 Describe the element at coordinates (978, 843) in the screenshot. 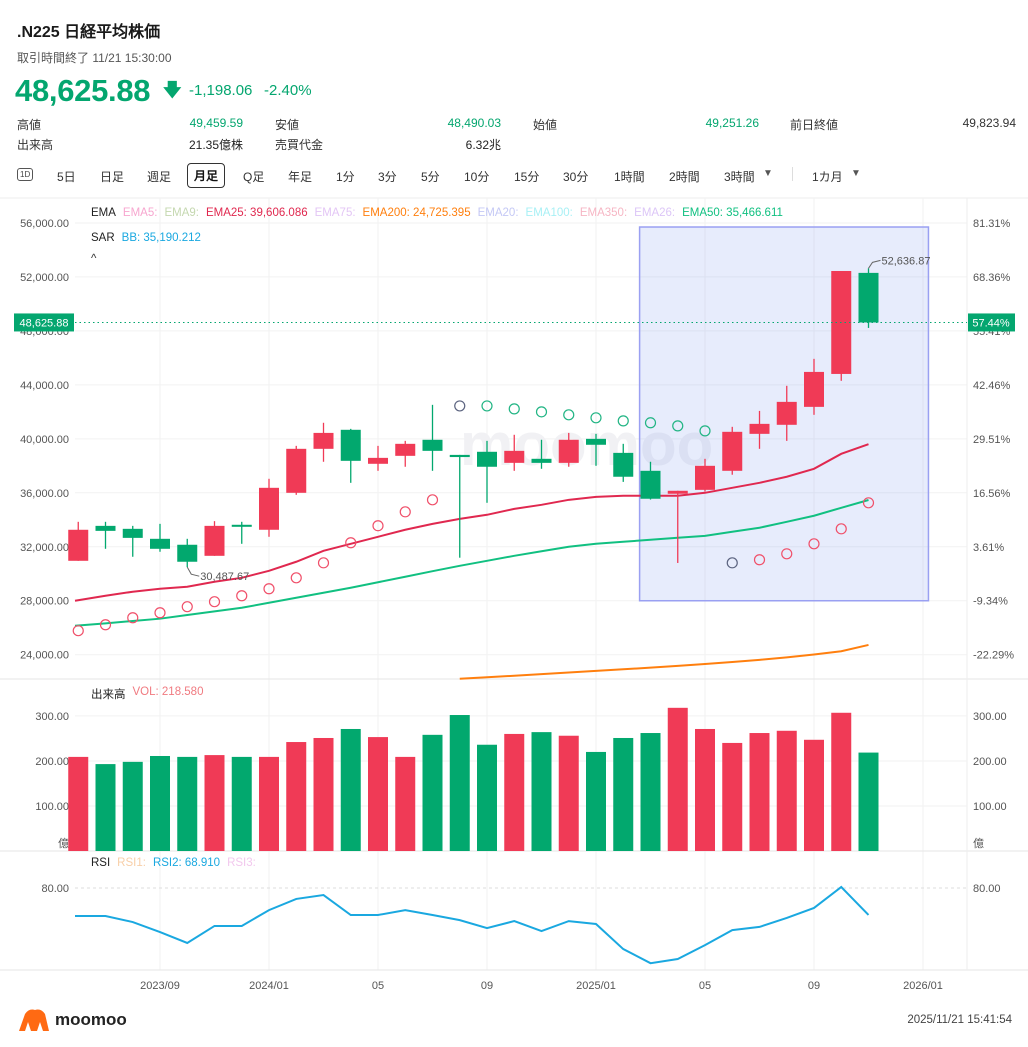

I see `vol-unit-right: 億` at that location.